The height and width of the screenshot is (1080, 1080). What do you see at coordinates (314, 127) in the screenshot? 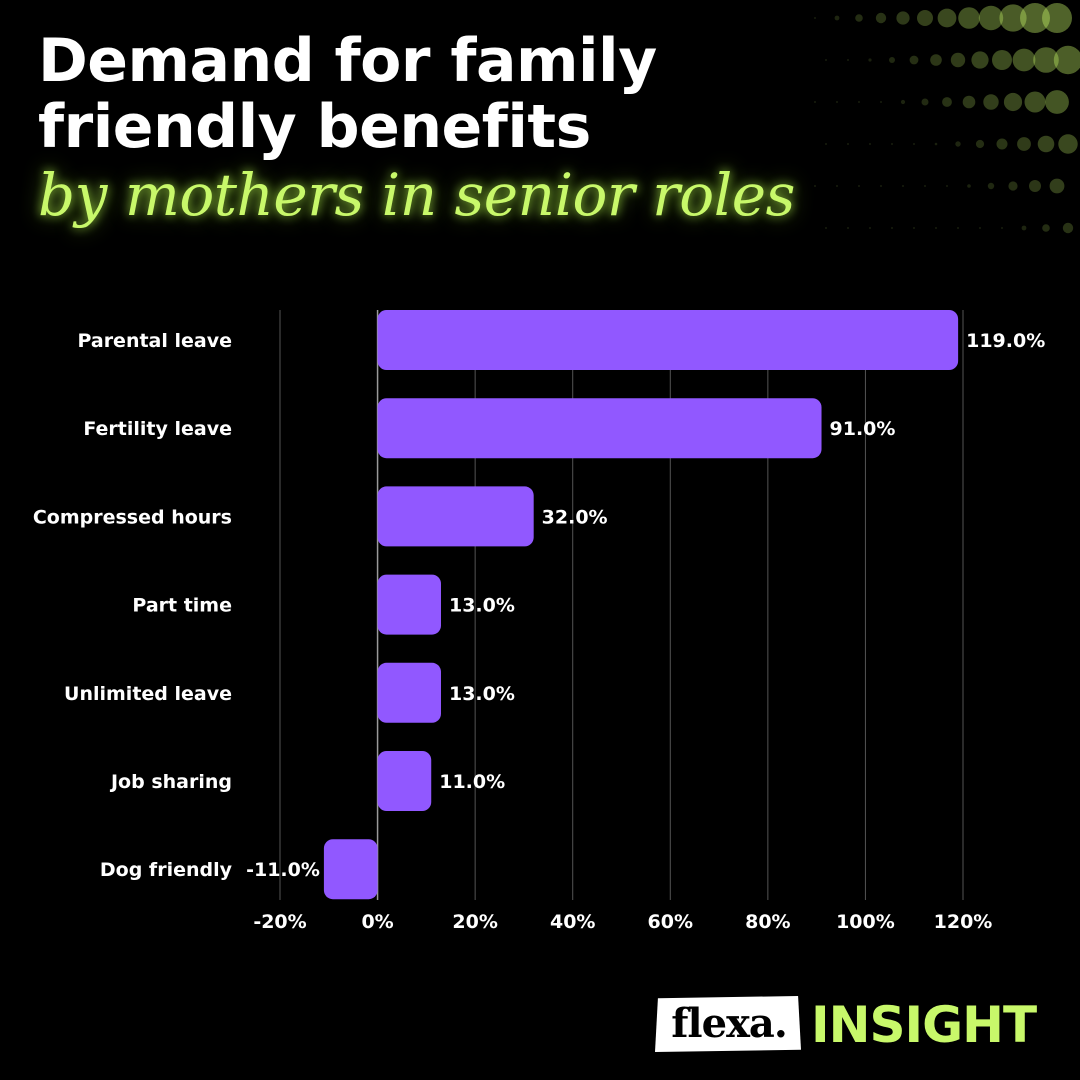
I see `chart-title-line-2: friendly benefits` at bounding box center [314, 127].